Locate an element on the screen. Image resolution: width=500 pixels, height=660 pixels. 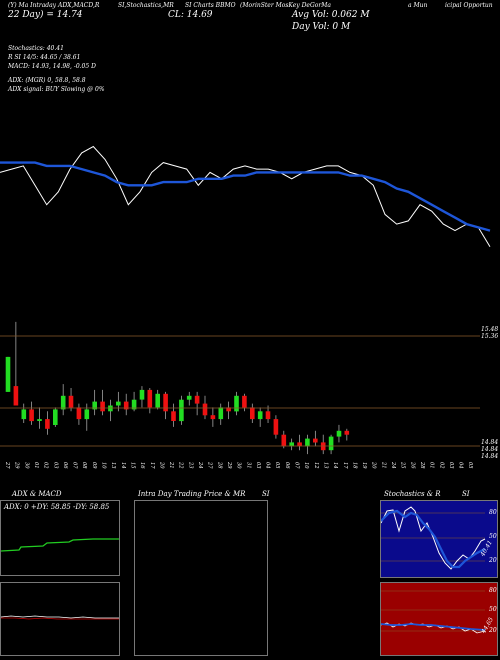
date-label: 28 Oct is located at coordinates (219, 465).